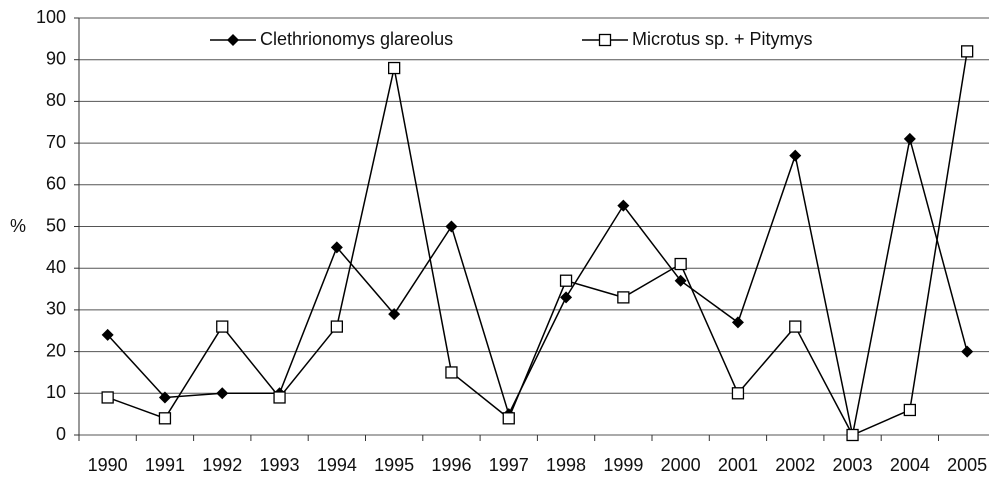 The image size is (989, 477). I want to click on y-tick-label: 0, so click(61, 434).